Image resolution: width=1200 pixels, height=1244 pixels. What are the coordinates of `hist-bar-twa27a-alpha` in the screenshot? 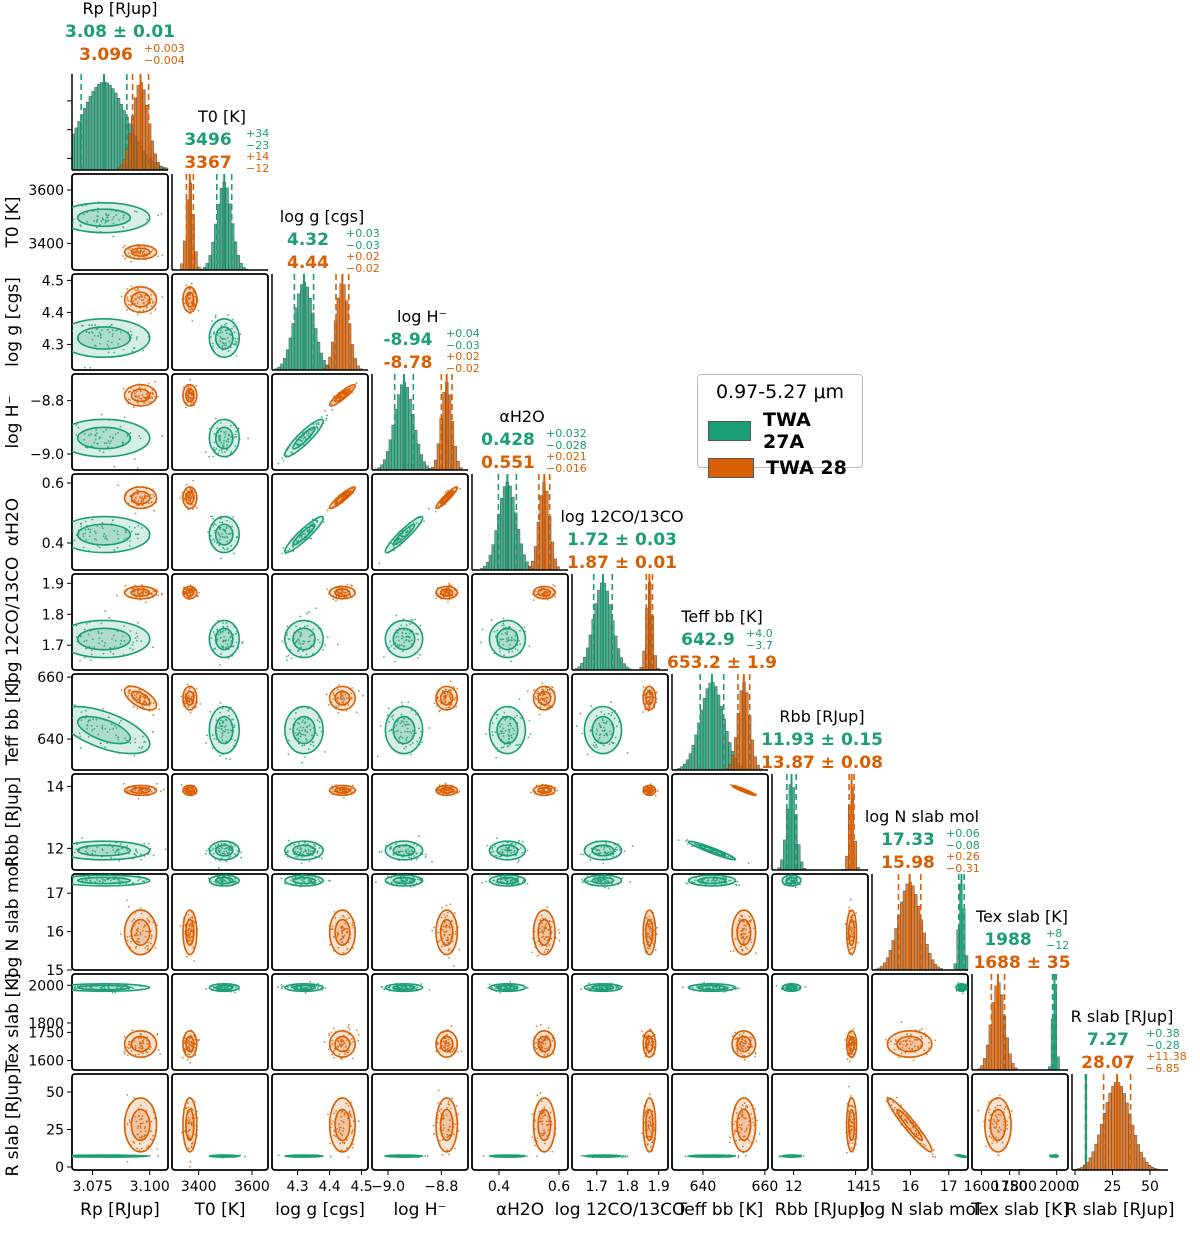 It's located at (510, 528).